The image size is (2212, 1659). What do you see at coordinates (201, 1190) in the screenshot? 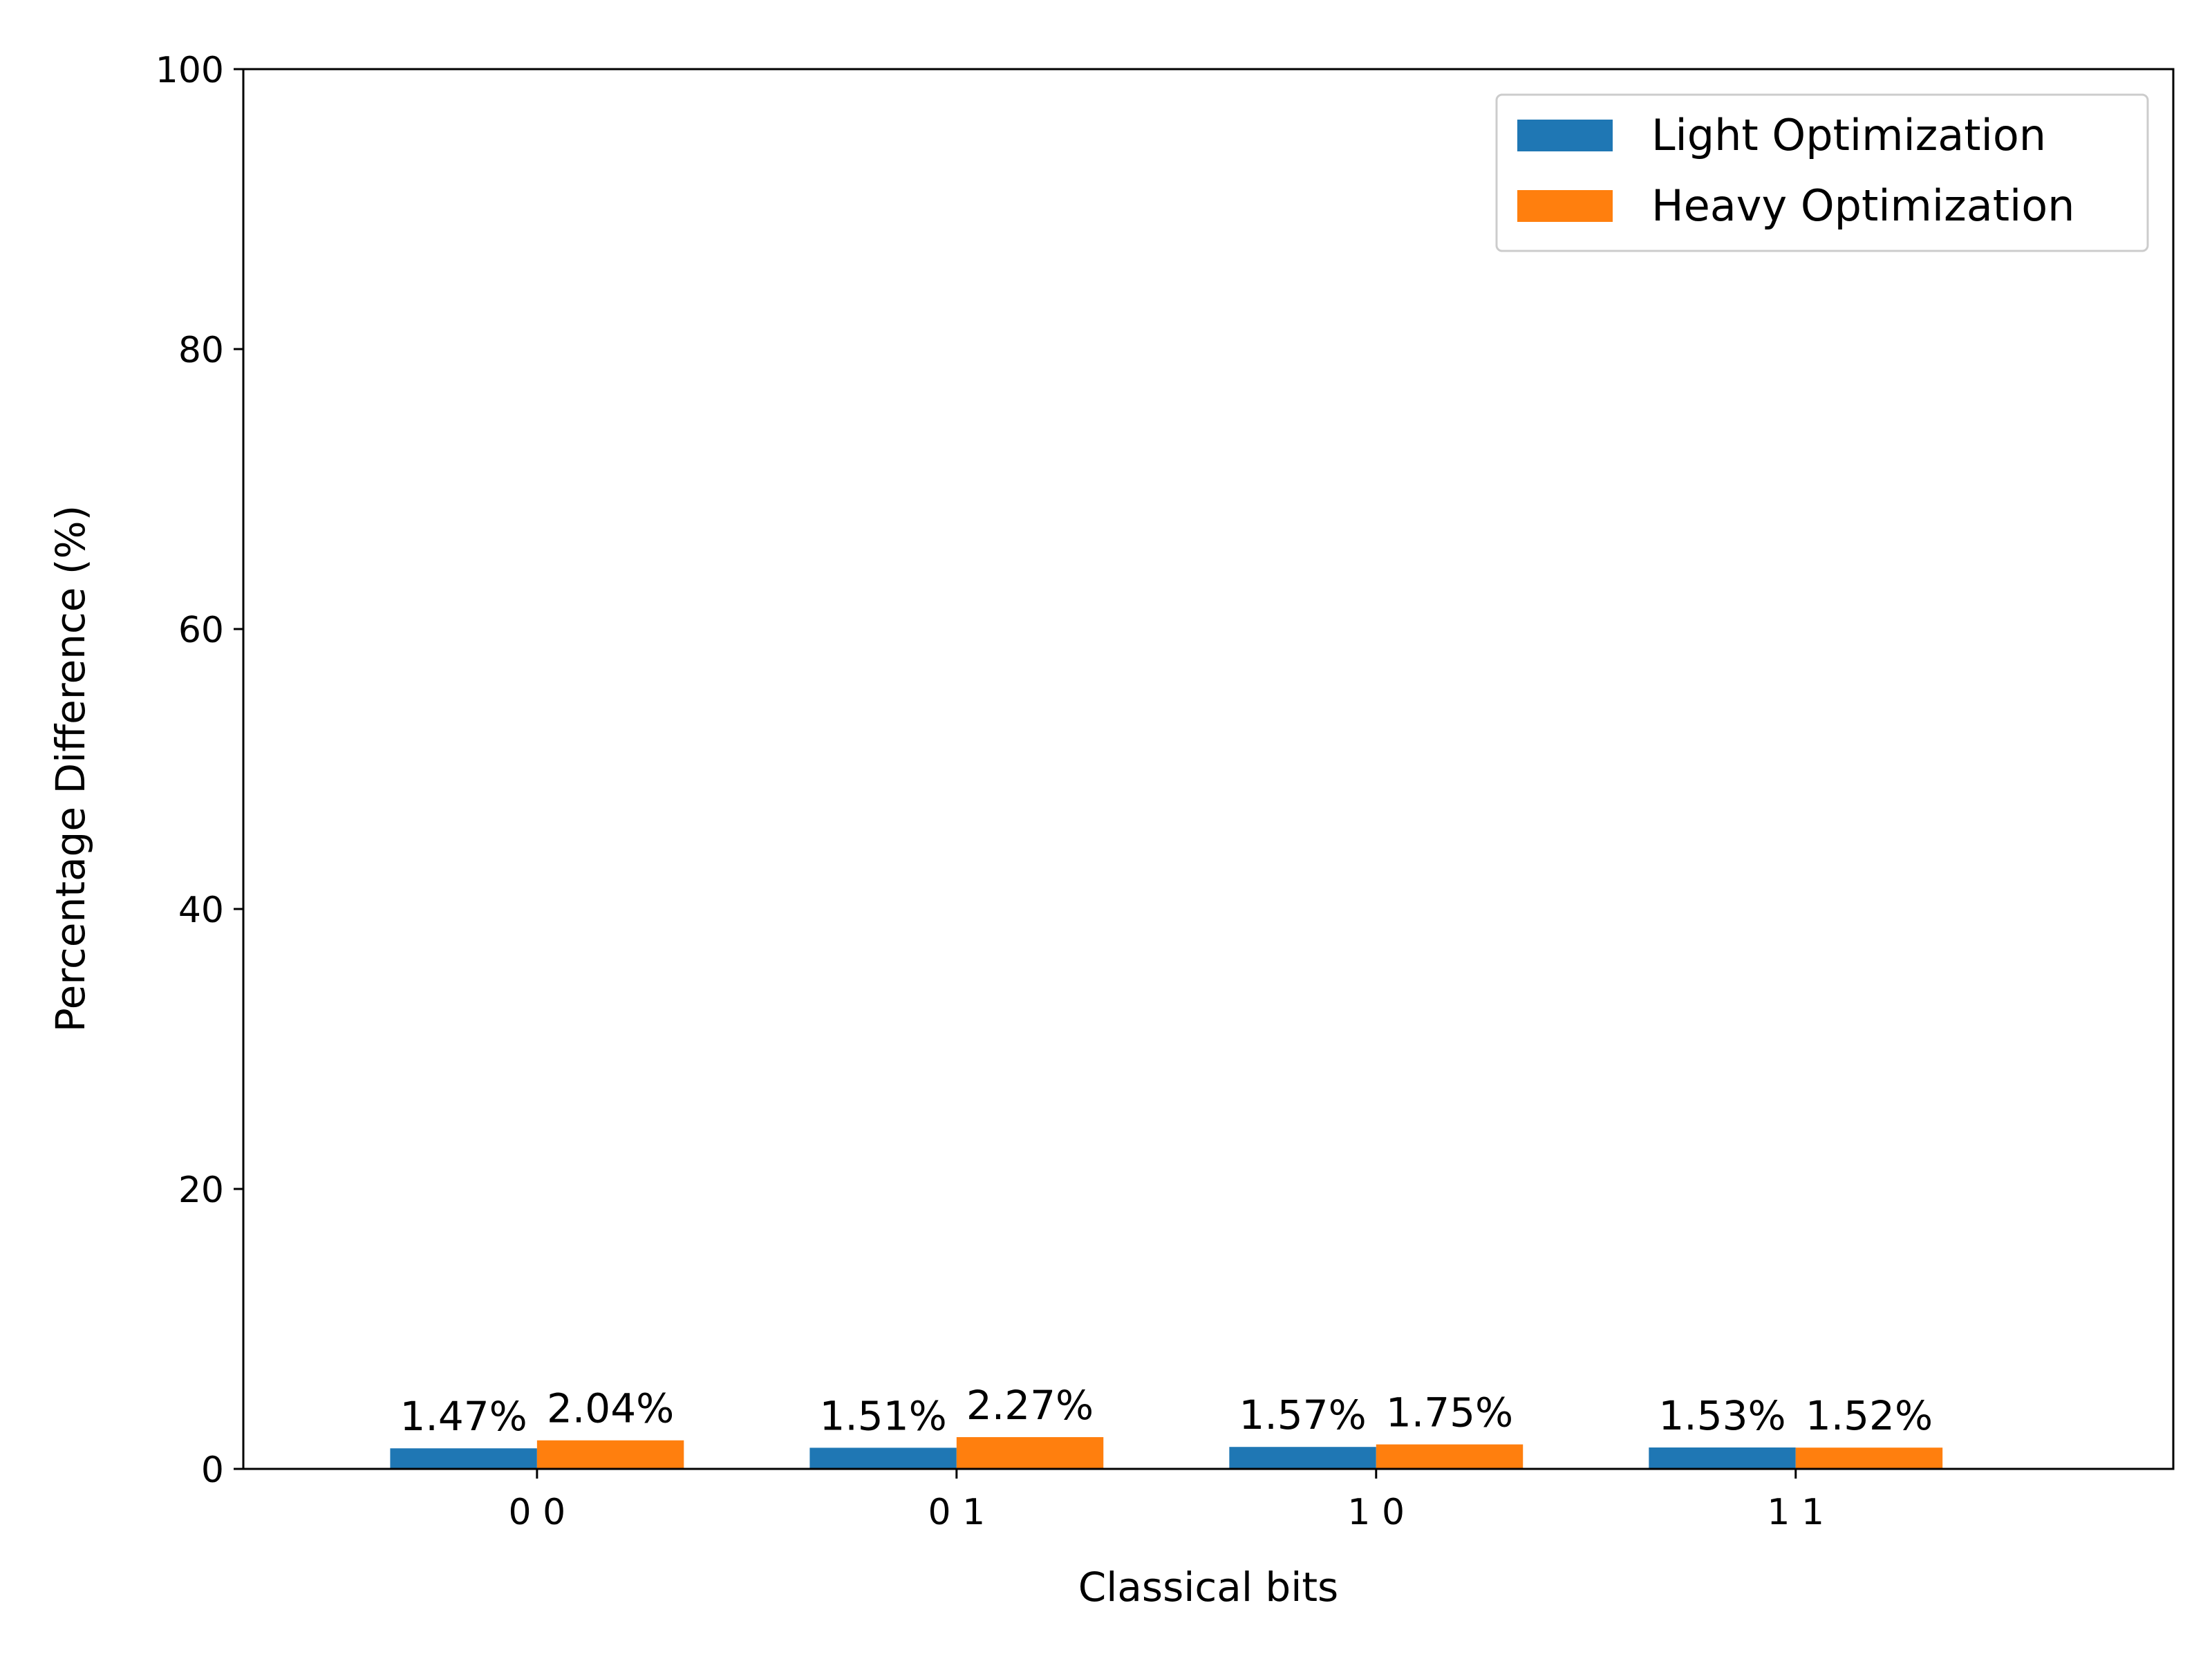
I see `y-tick-label-1: 20` at bounding box center [201, 1190].